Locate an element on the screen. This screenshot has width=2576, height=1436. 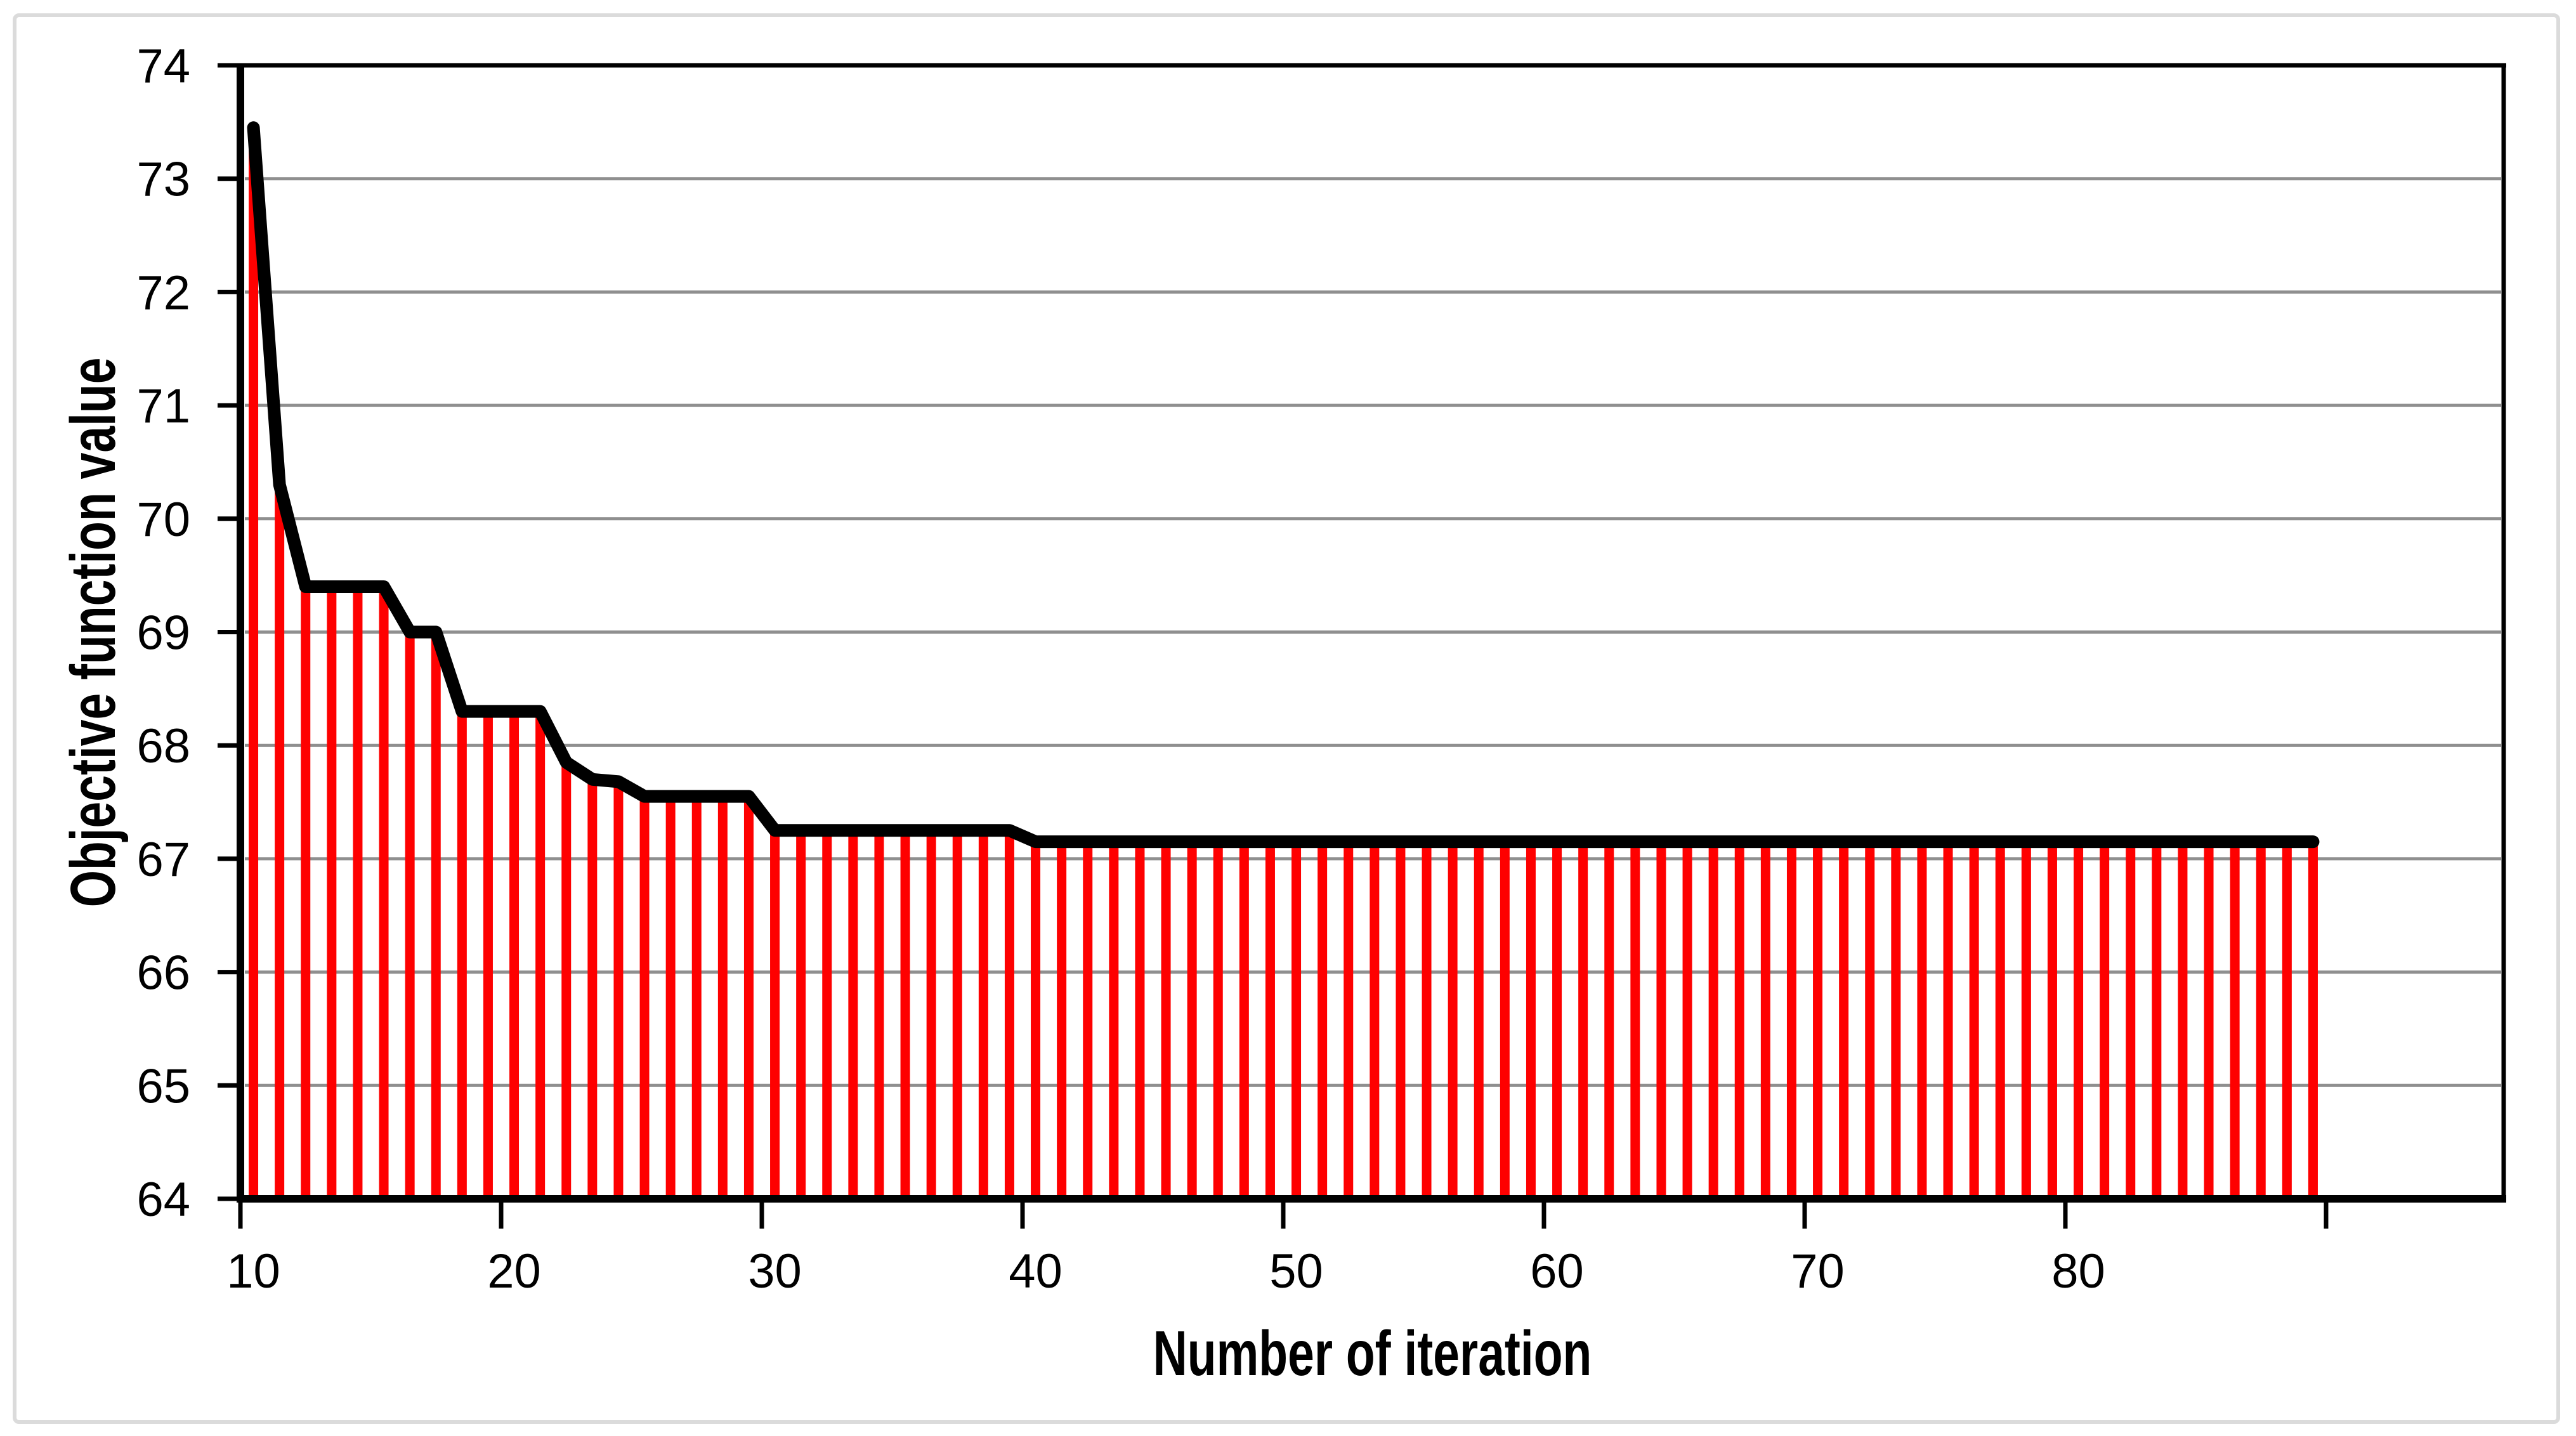
x-tick-label: 10 is located at coordinates (253, 1271).